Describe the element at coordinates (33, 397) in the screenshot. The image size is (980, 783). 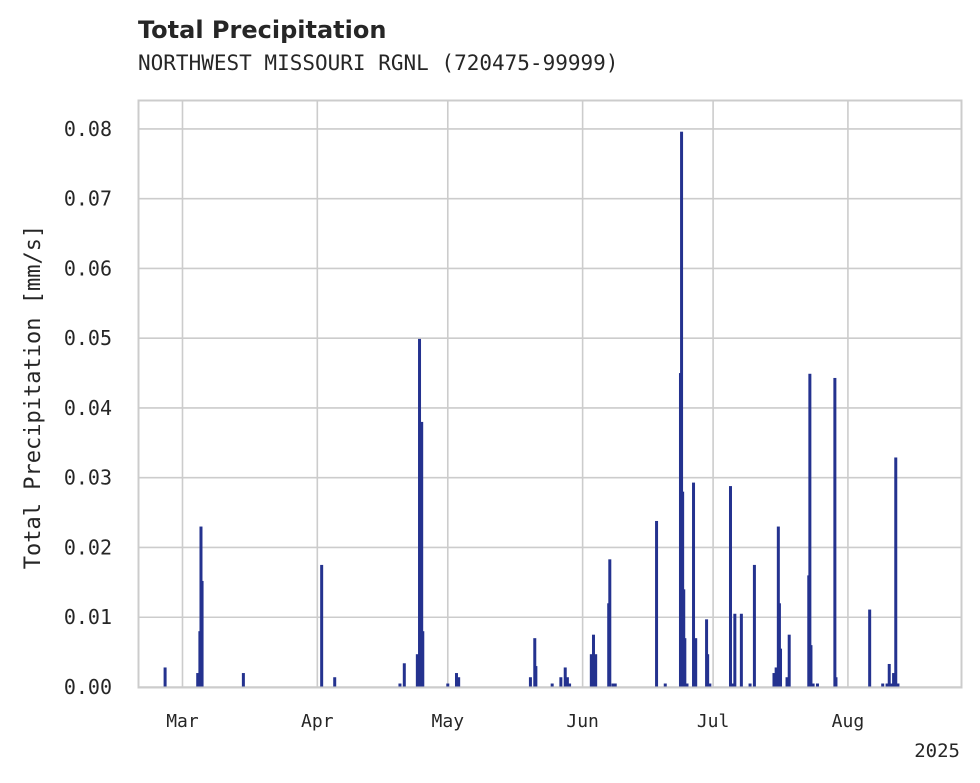
I see `y-axis-label: Total Precipitation [mm/s]` at that location.